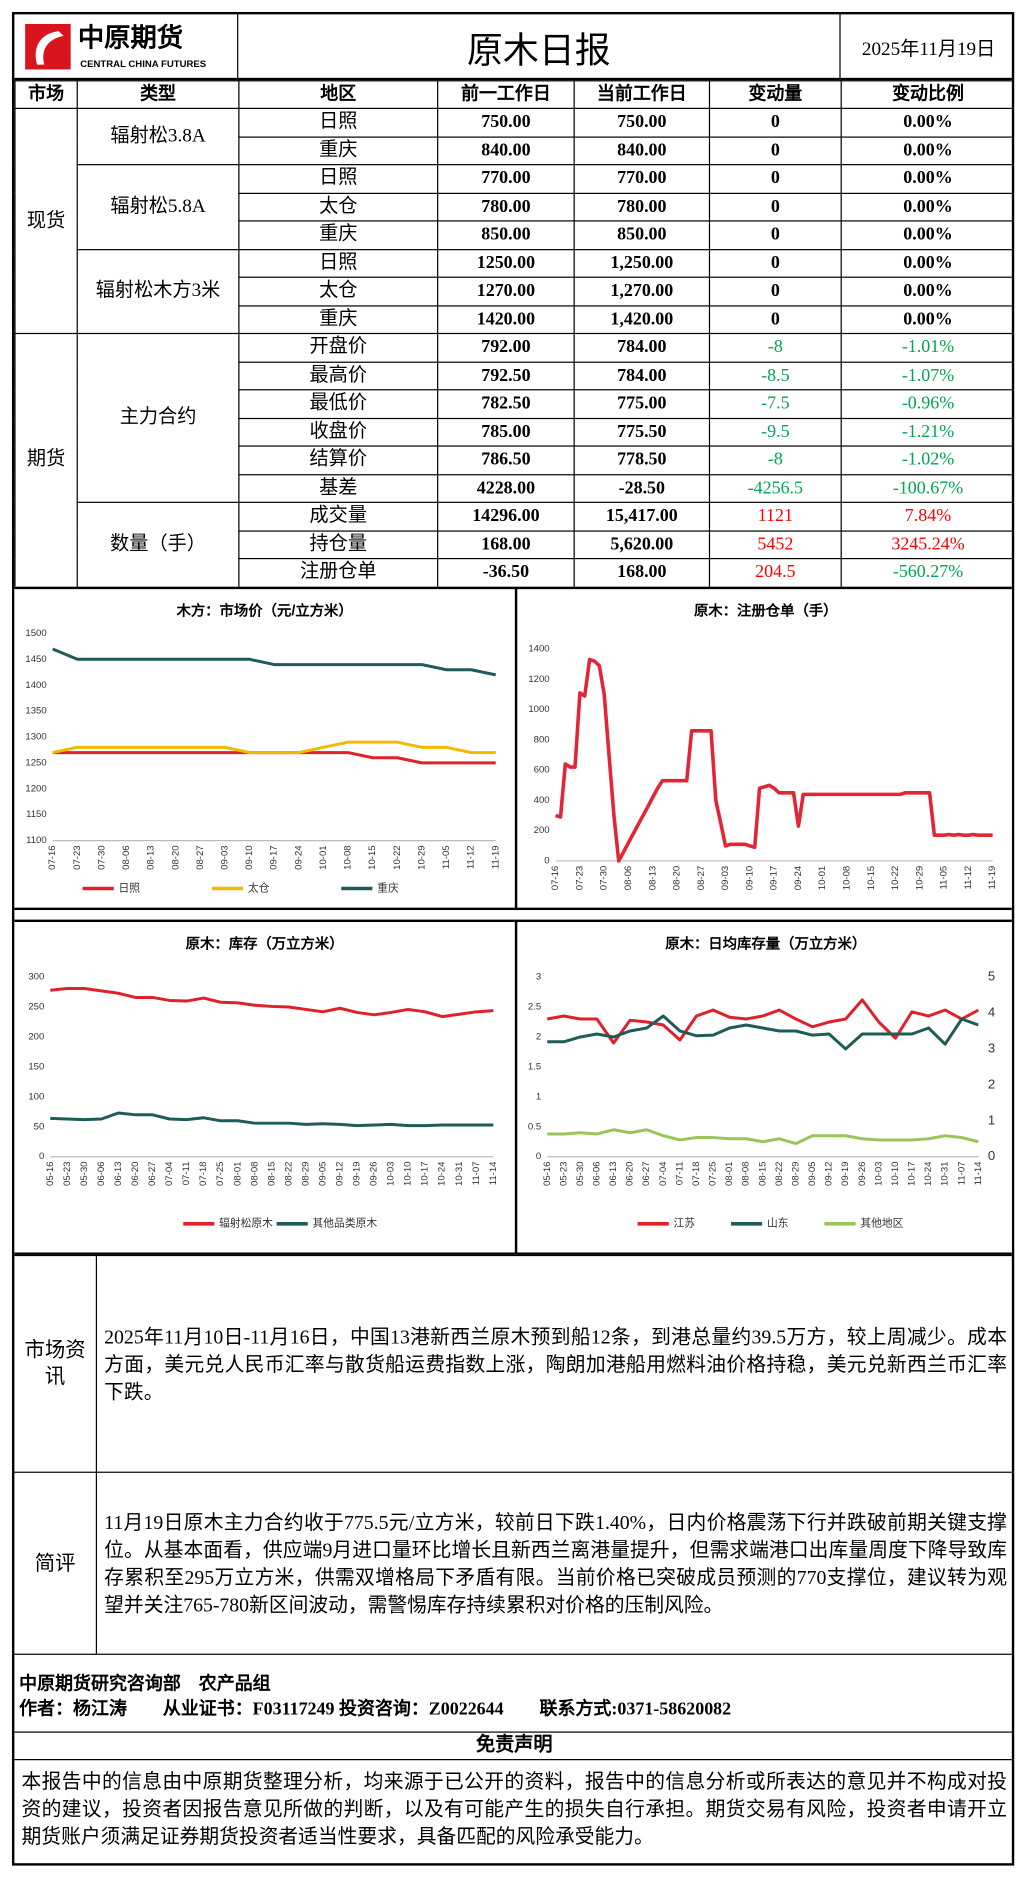 The width and height of the screenshot is (1025, 1878). I want to click on y-tick-label: 1.5, so click(534, 1066).